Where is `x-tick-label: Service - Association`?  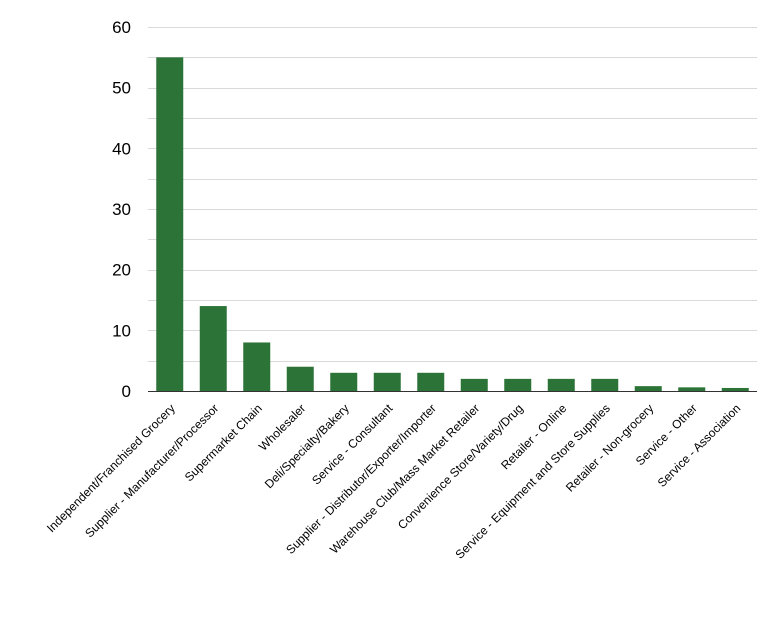
x-tick-label: Service - Association is located at coordinates (699, 445).